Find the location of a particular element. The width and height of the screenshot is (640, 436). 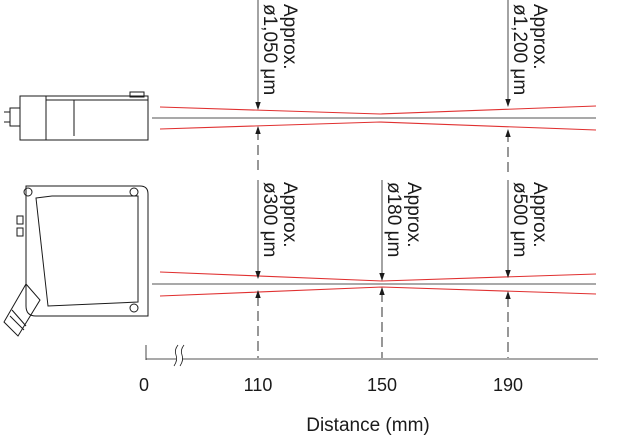

top-beam-upper is located at coordinates (378, 110).